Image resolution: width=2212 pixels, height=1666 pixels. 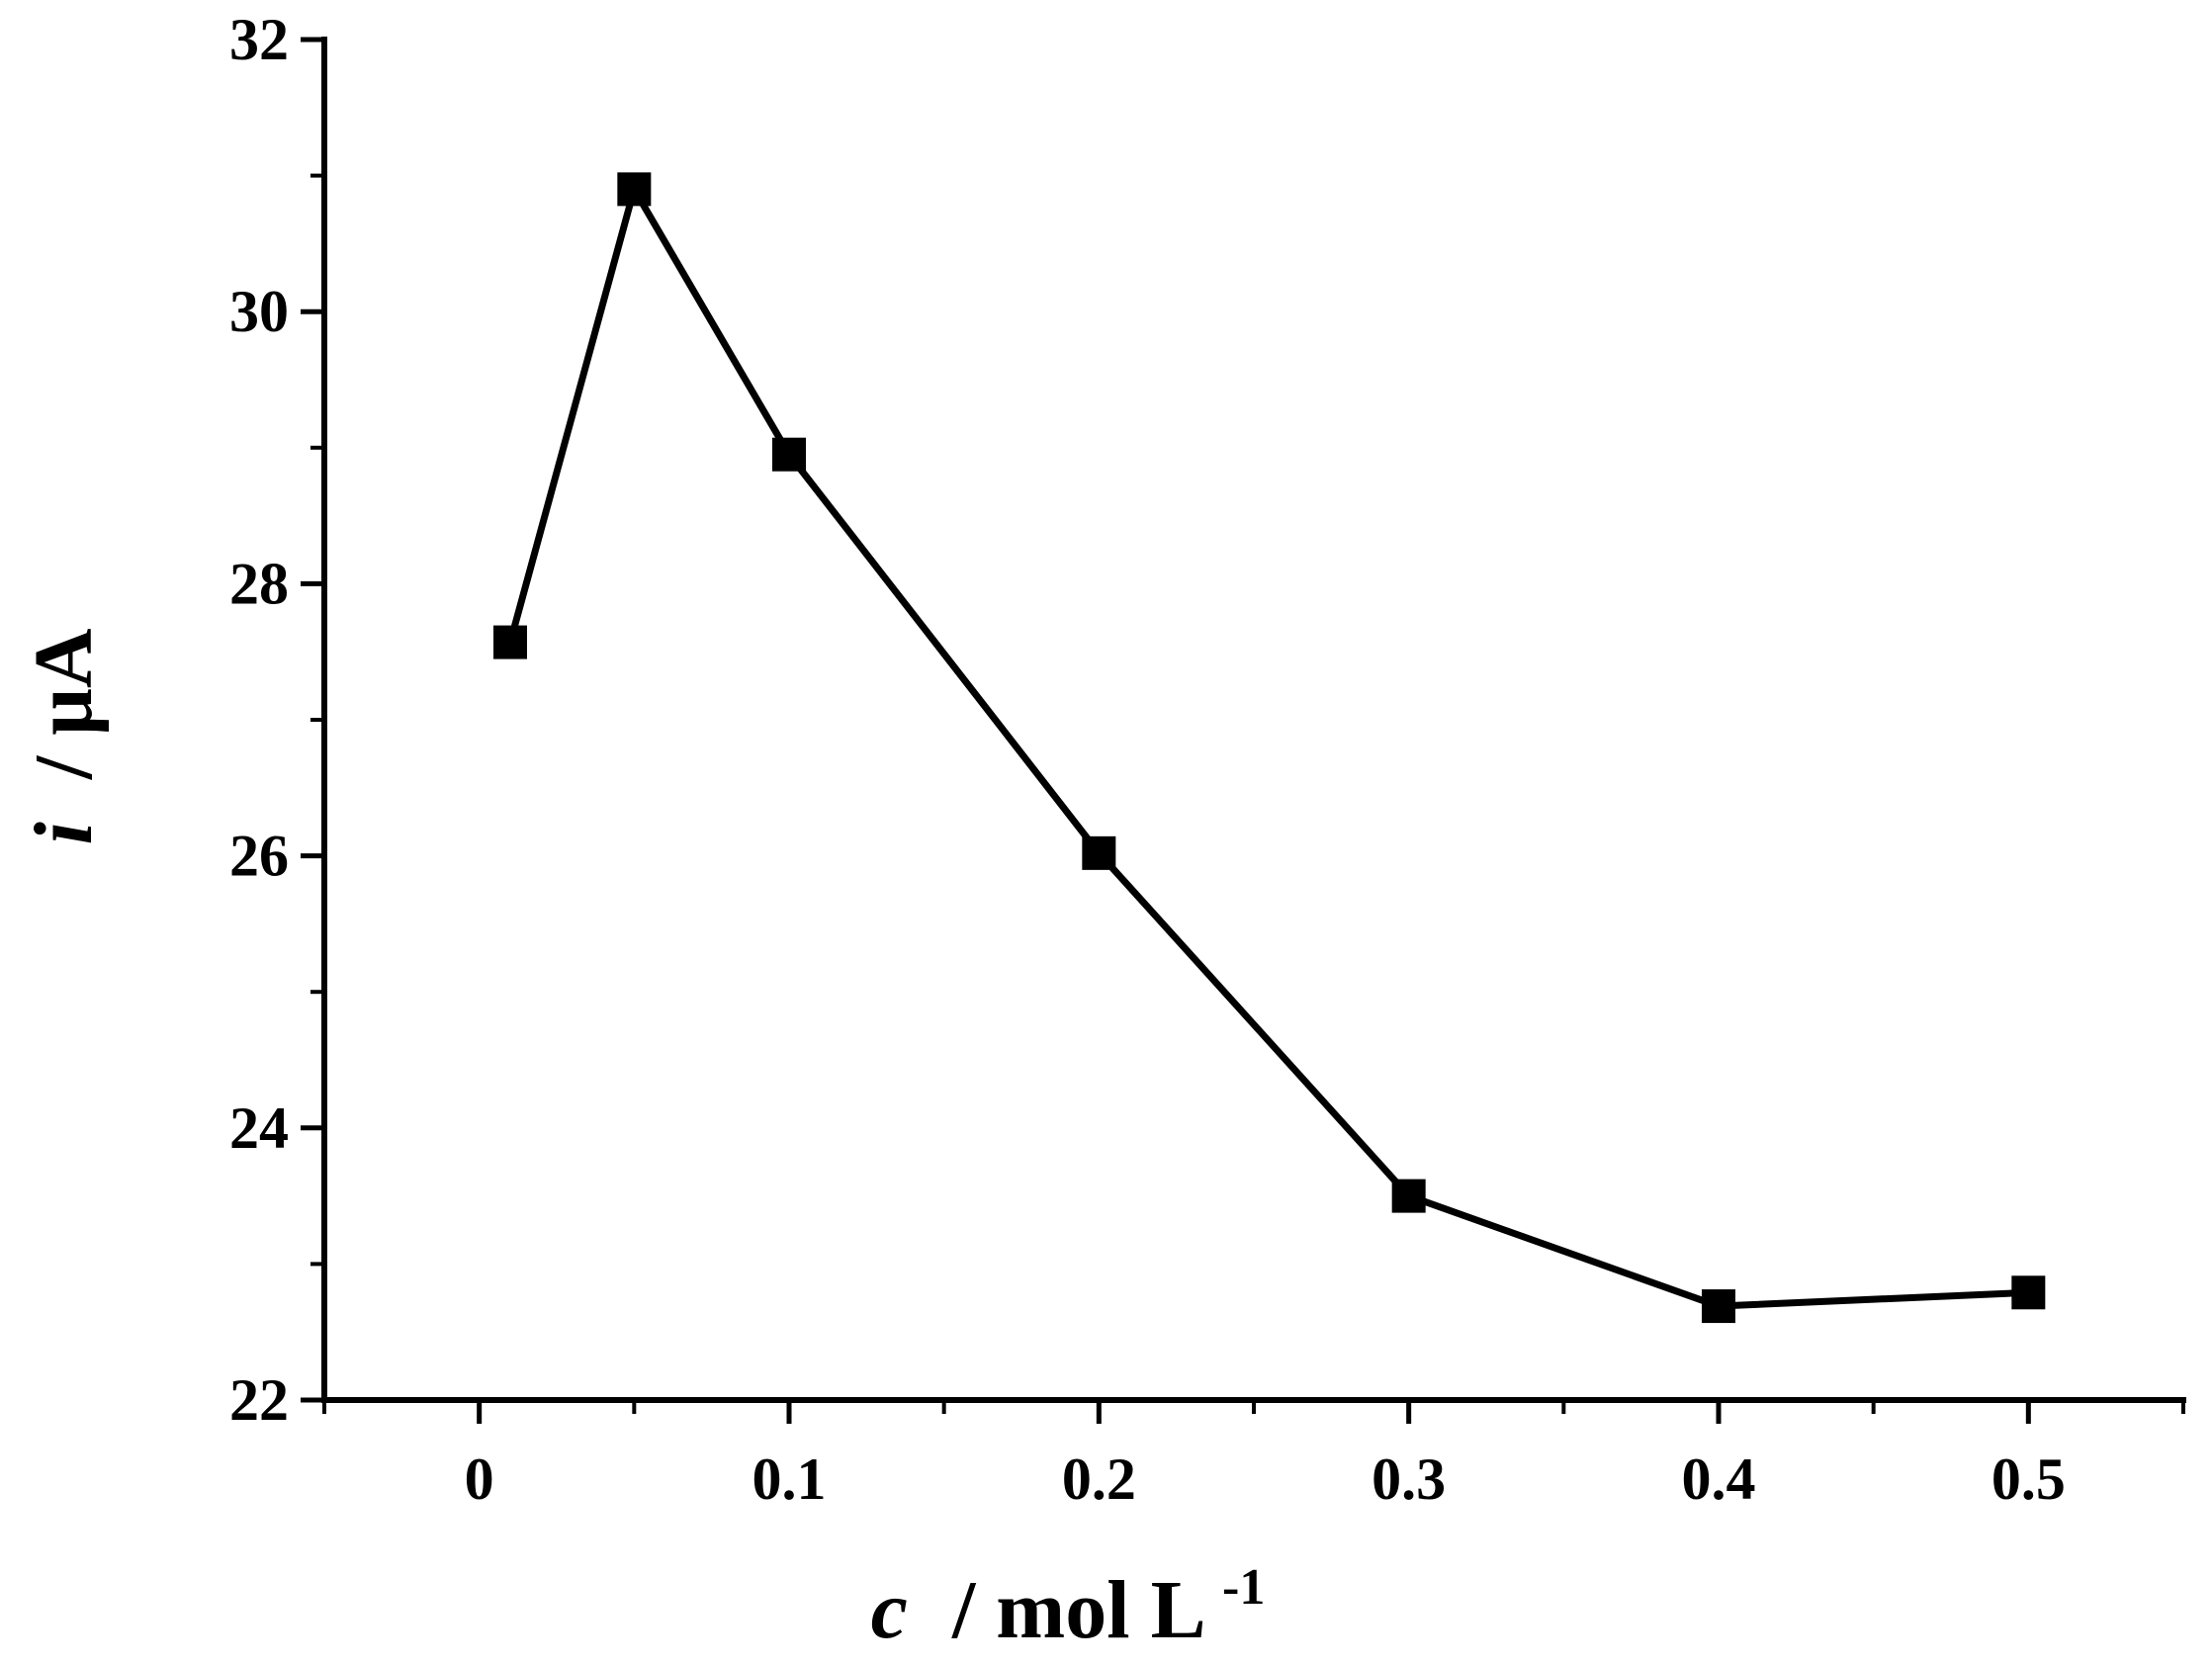 What do you see at coordinates (1099, 1479) in the screenshot?
I see `x-tick-label: 0.2` at bounding box center [1099, 1479].